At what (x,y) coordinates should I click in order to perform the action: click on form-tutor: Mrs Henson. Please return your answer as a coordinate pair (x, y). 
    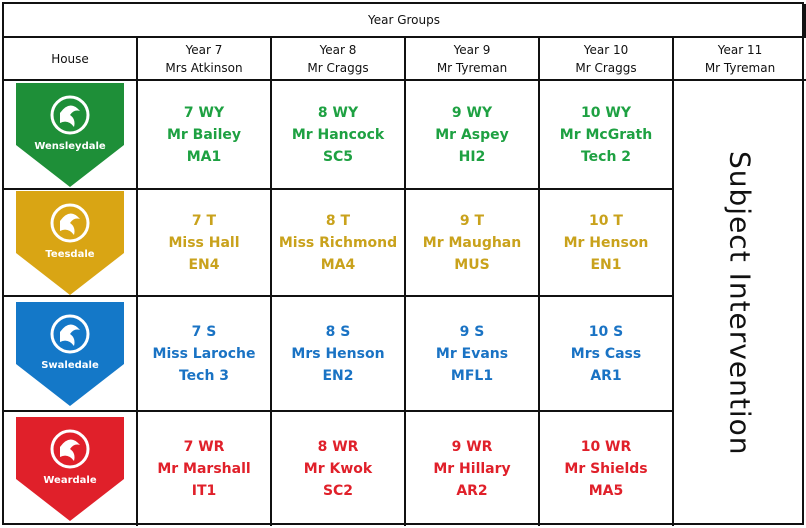
    Looking at the image, I should click on (338, 353).